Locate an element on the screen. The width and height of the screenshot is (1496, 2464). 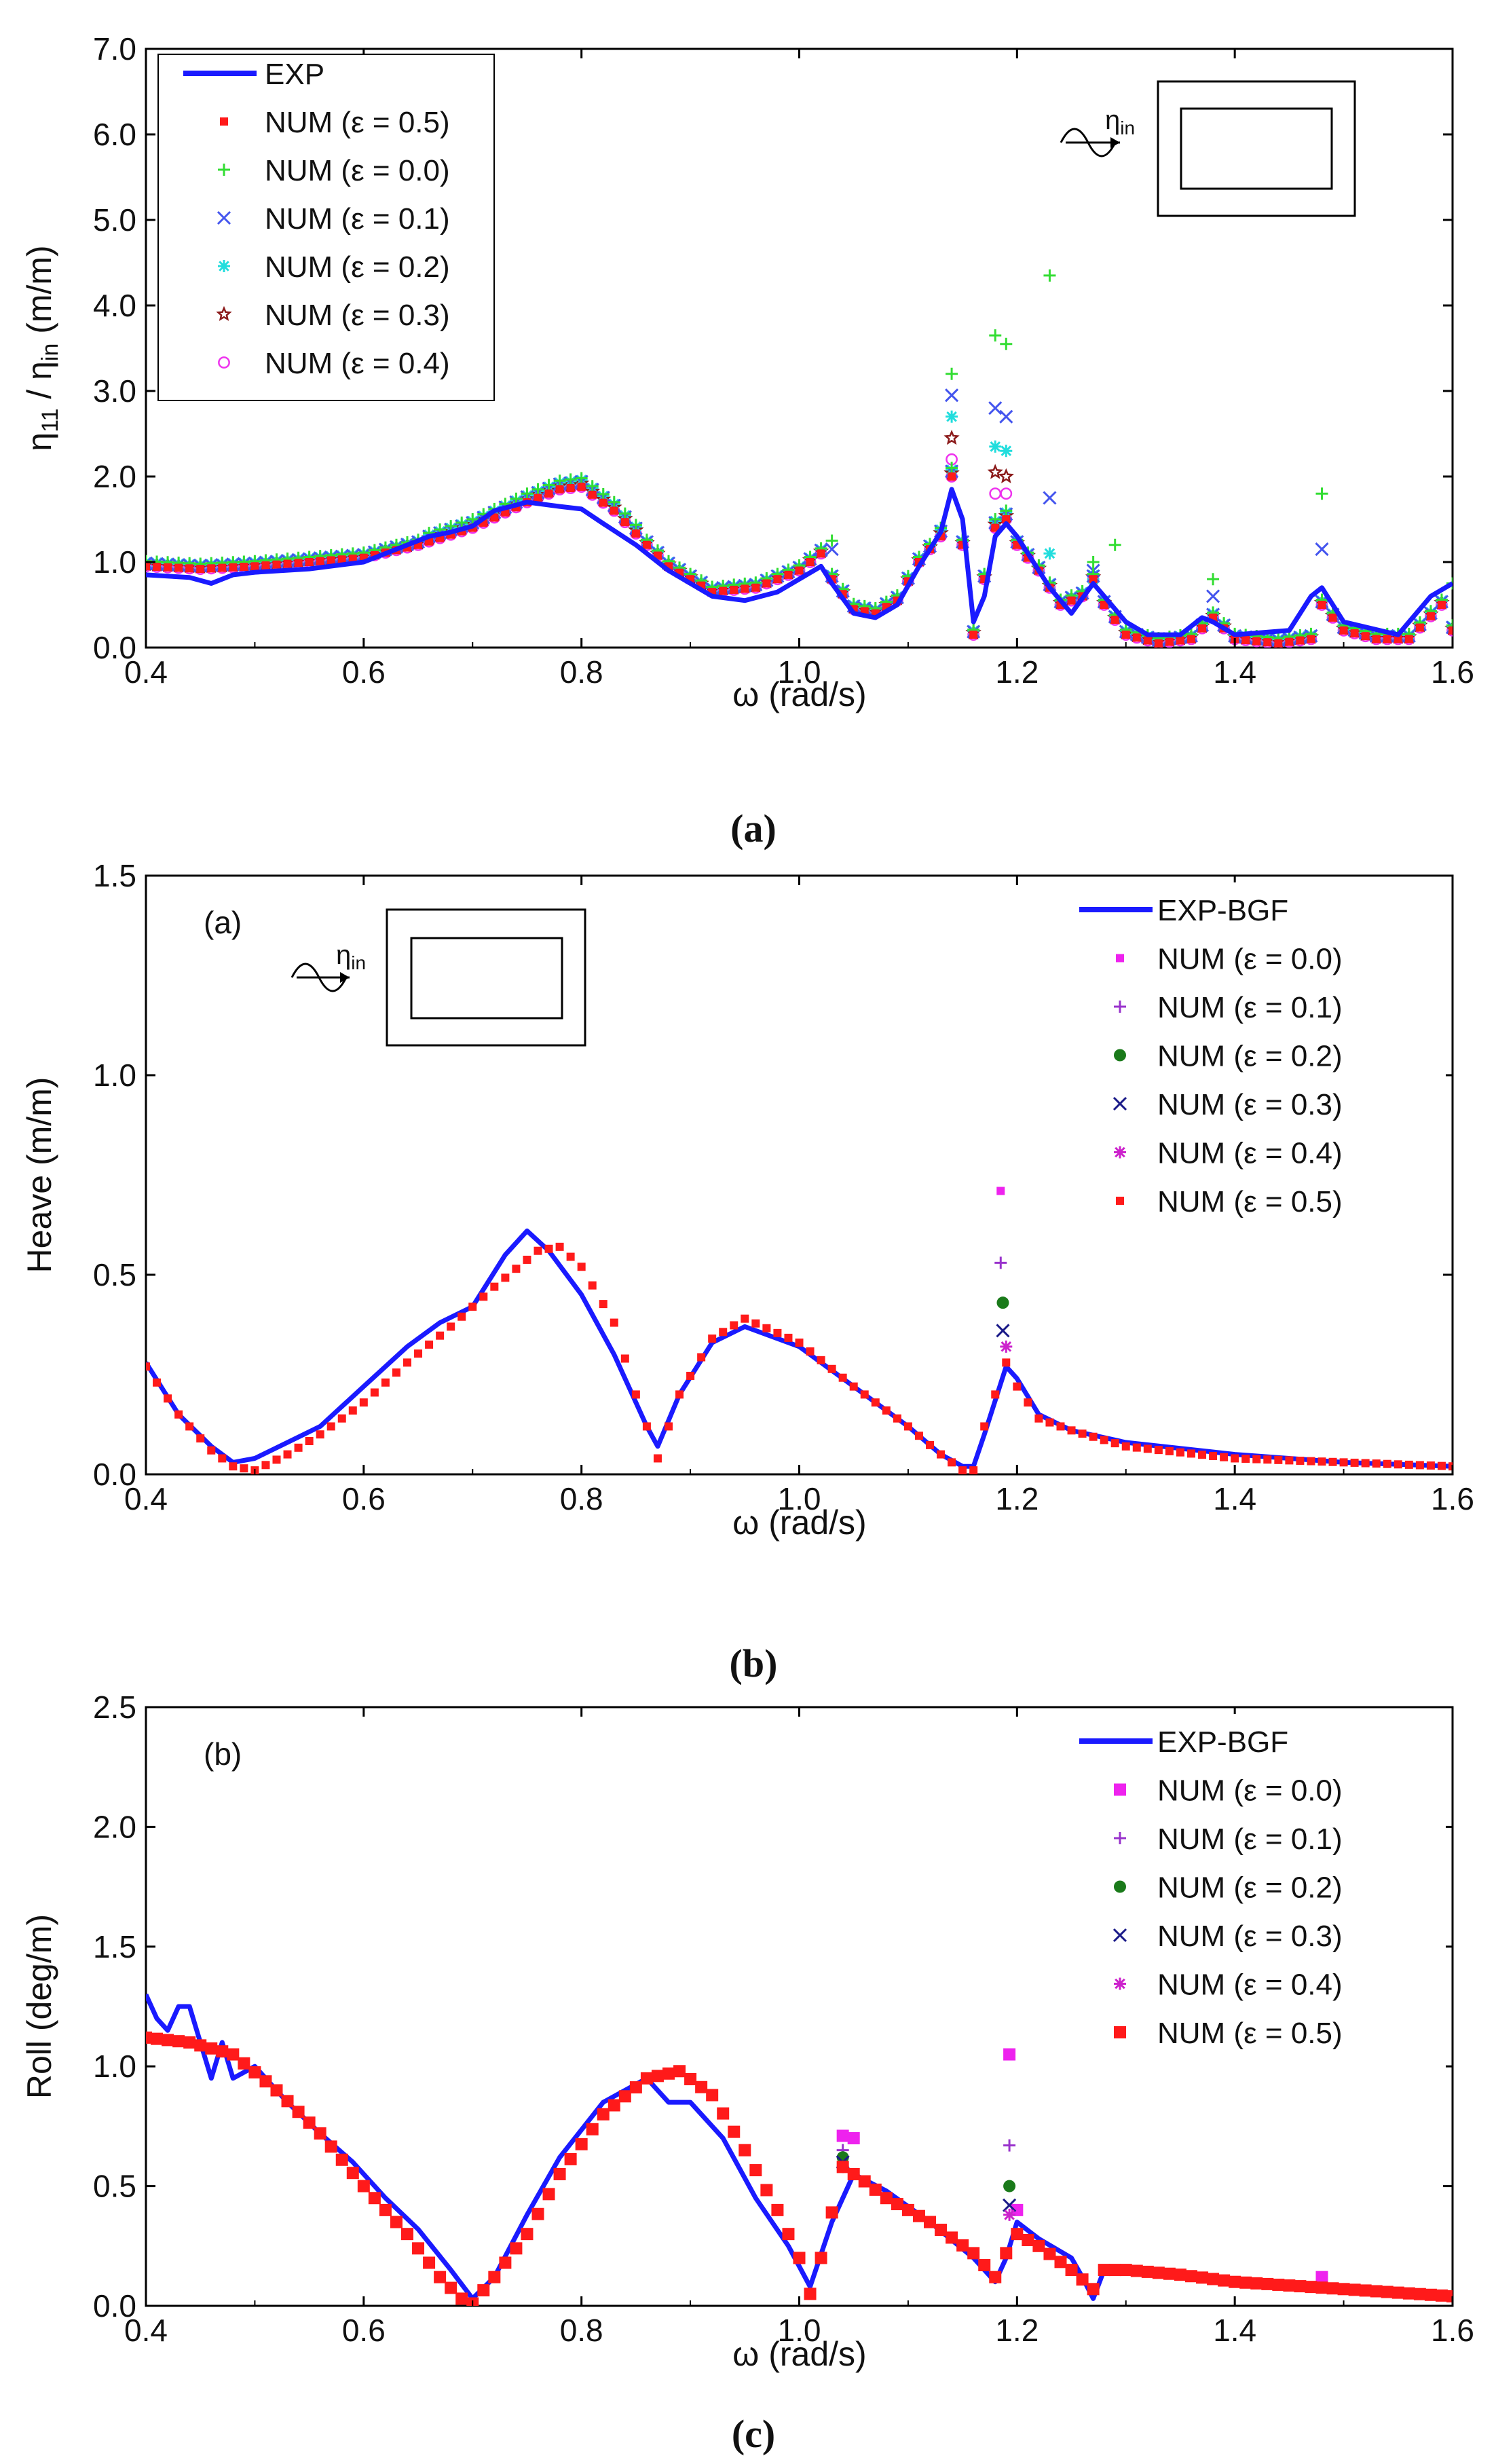
inset-inner-box-a is located at coordinates (1256, 149).